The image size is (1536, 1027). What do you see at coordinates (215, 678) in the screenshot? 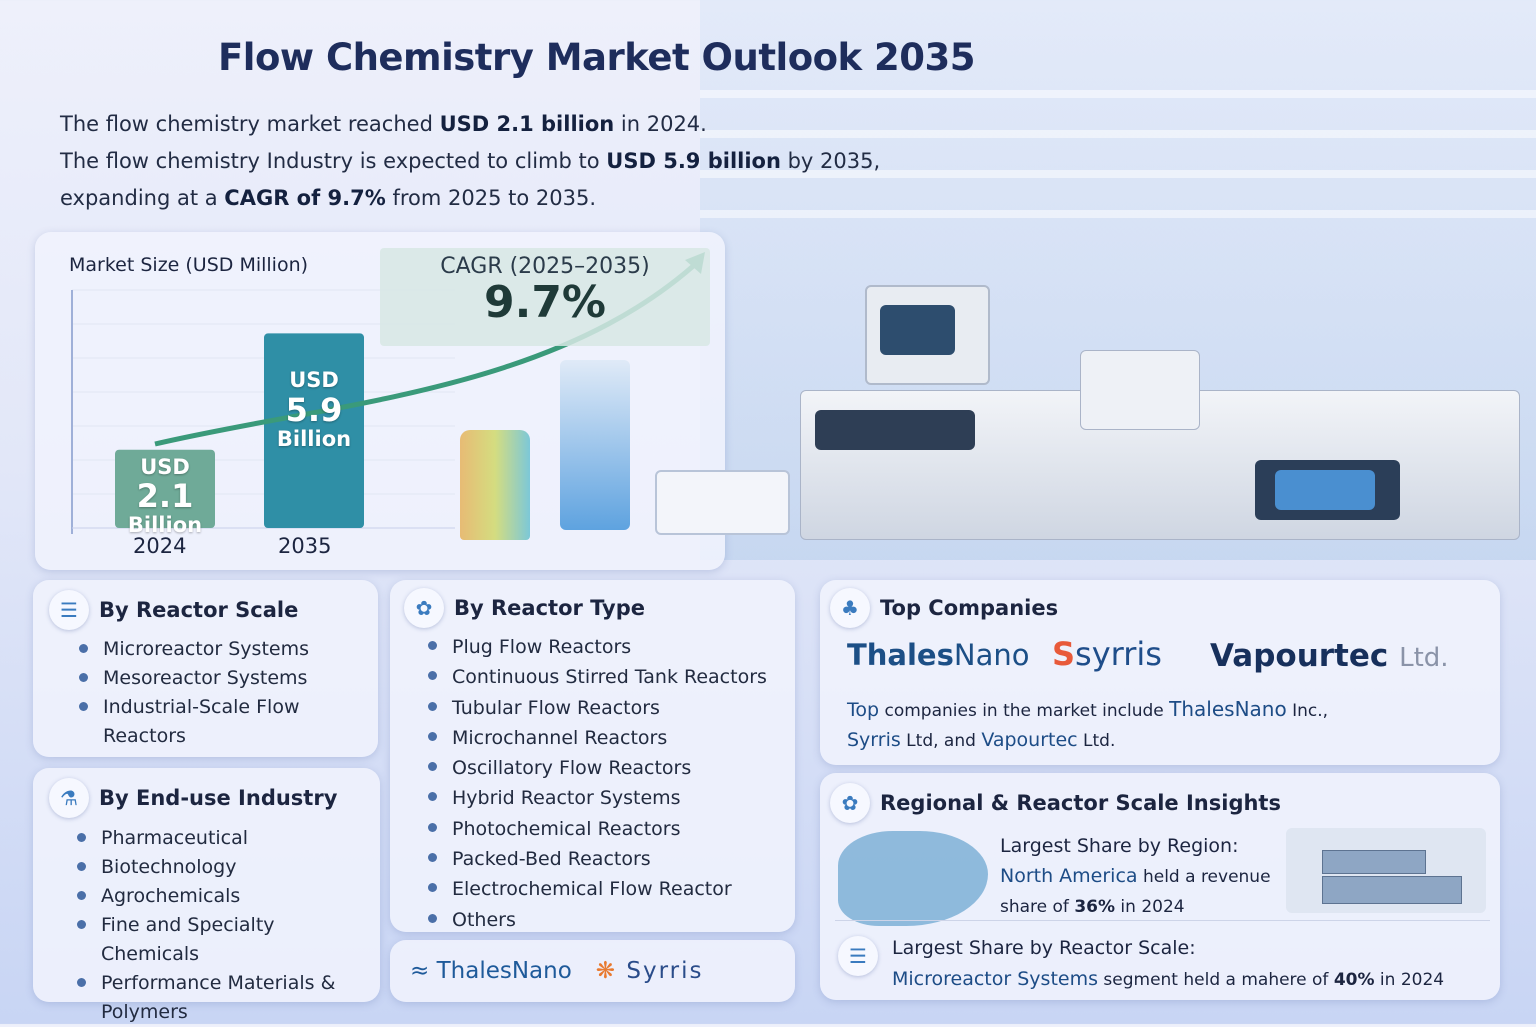
I see `reactor-scale-item: Mesoreactor Systems` at bounding box center [215, 678].